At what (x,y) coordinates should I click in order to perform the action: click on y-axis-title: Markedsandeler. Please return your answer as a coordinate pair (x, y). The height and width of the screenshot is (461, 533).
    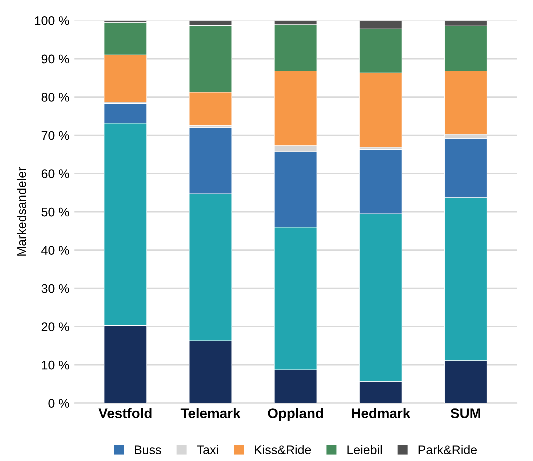
    Looking at the image, I should click on (21, 211).